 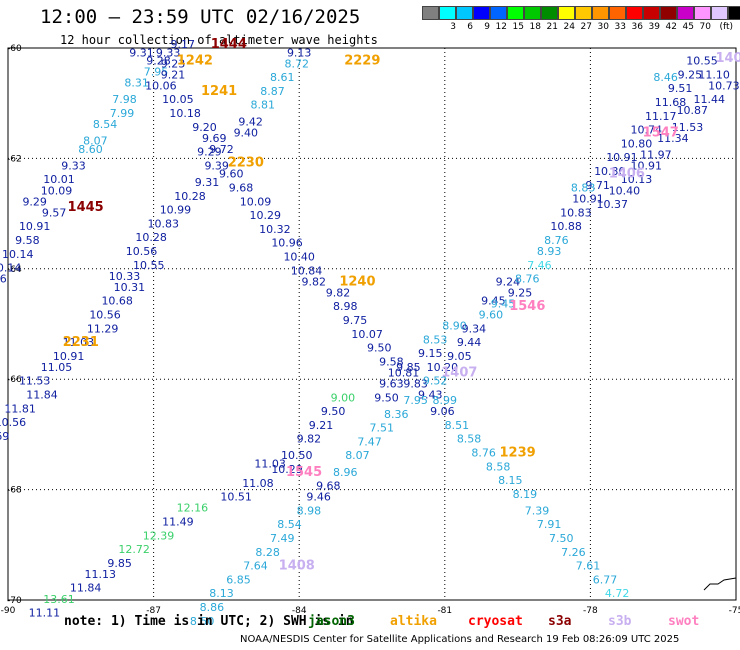 I want to click on wave-height-point: 10.55, so click(x=149, y=265).